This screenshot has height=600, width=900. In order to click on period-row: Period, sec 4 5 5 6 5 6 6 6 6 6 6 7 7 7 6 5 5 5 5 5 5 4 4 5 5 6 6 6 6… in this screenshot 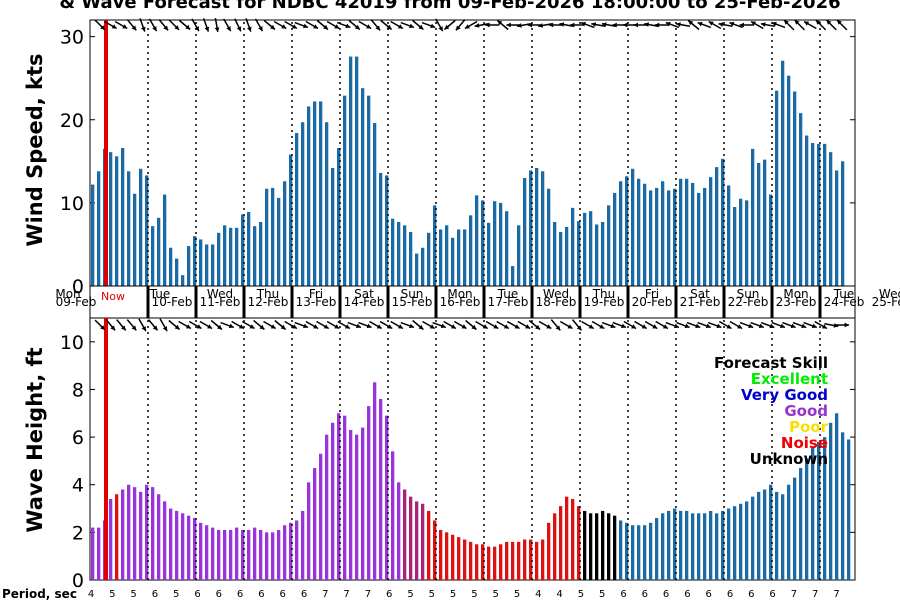, I will do `click(421, 593)`.